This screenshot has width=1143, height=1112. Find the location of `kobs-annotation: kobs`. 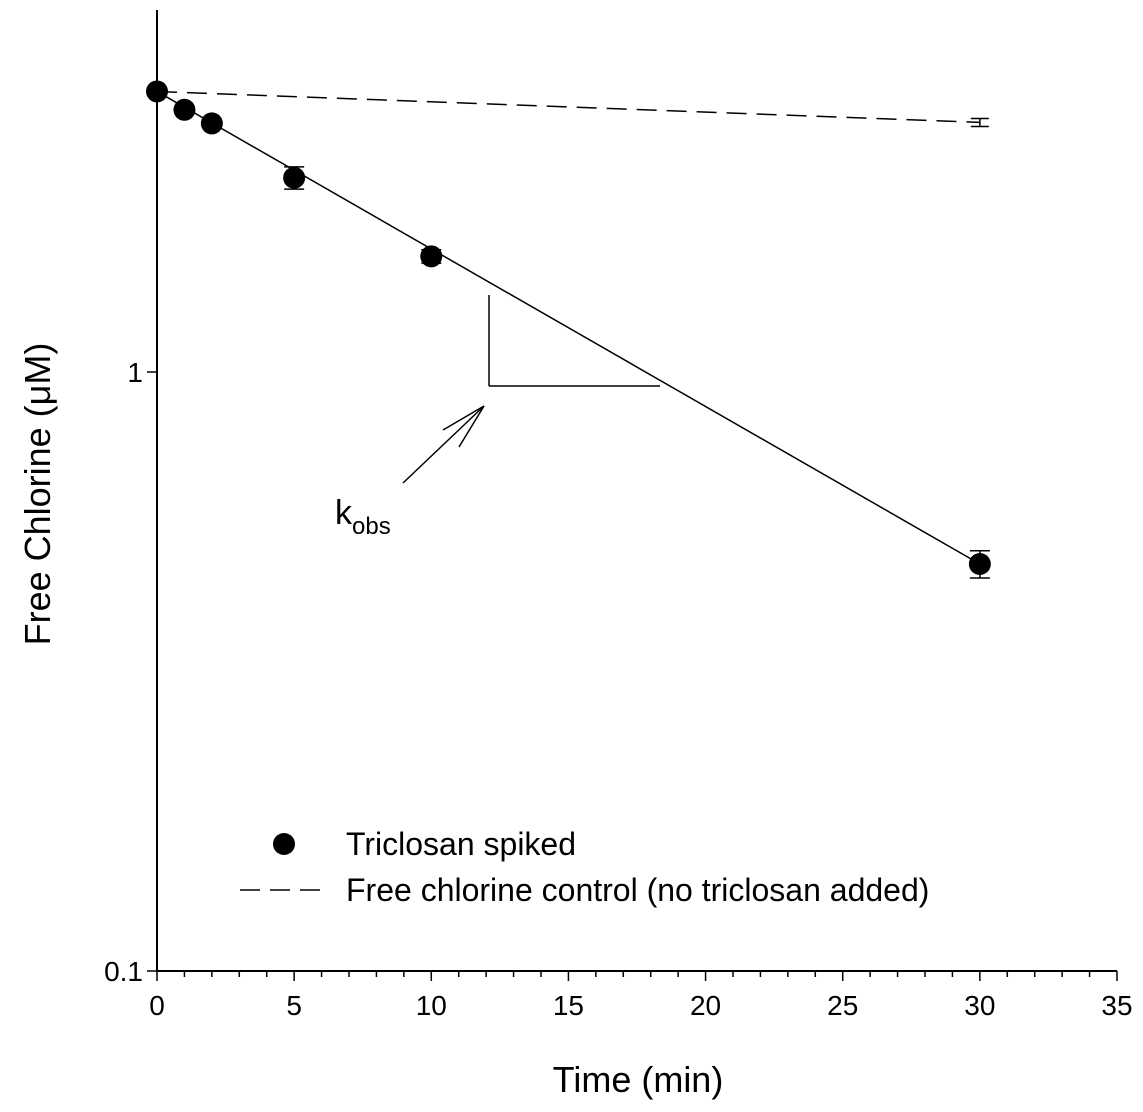

kobs-annotation: kobs is located at coordinates (497, 417).